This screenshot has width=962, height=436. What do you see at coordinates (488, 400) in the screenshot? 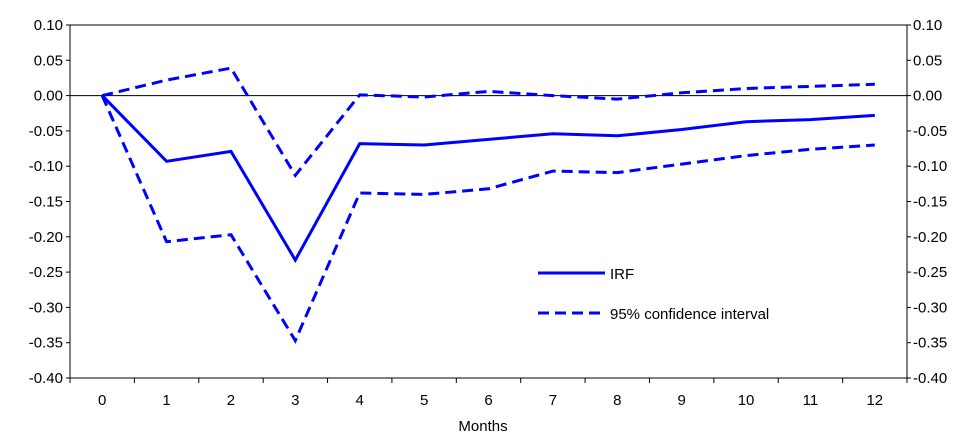
I see `x-tick-label: 6` at bounding box center [488, 400].